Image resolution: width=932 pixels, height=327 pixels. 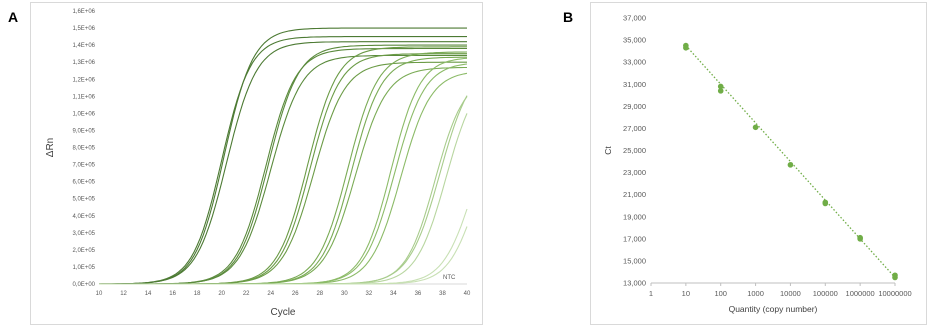 What do you see at coordinates (83, 80) in the screenshot?
I see `y-tick-label: 1,2E+06` at bounding box center [83, 80].